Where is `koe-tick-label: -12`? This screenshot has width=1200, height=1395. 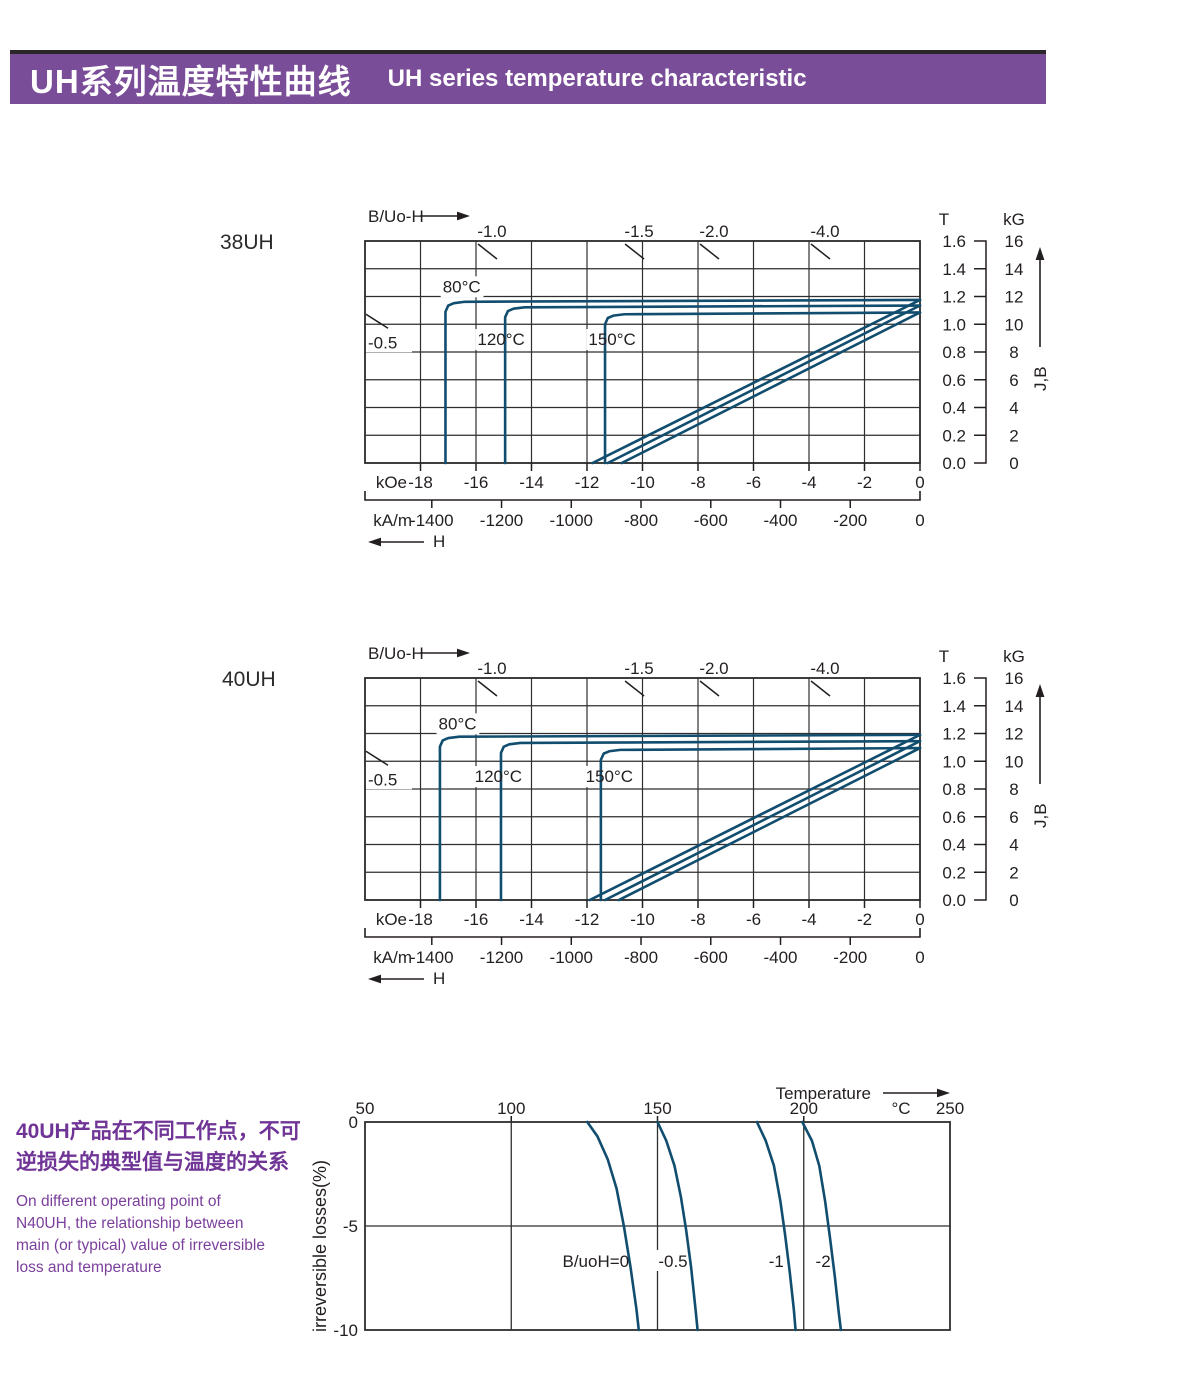
koe-tick-label: -12 is located at coordinates (587, 482).